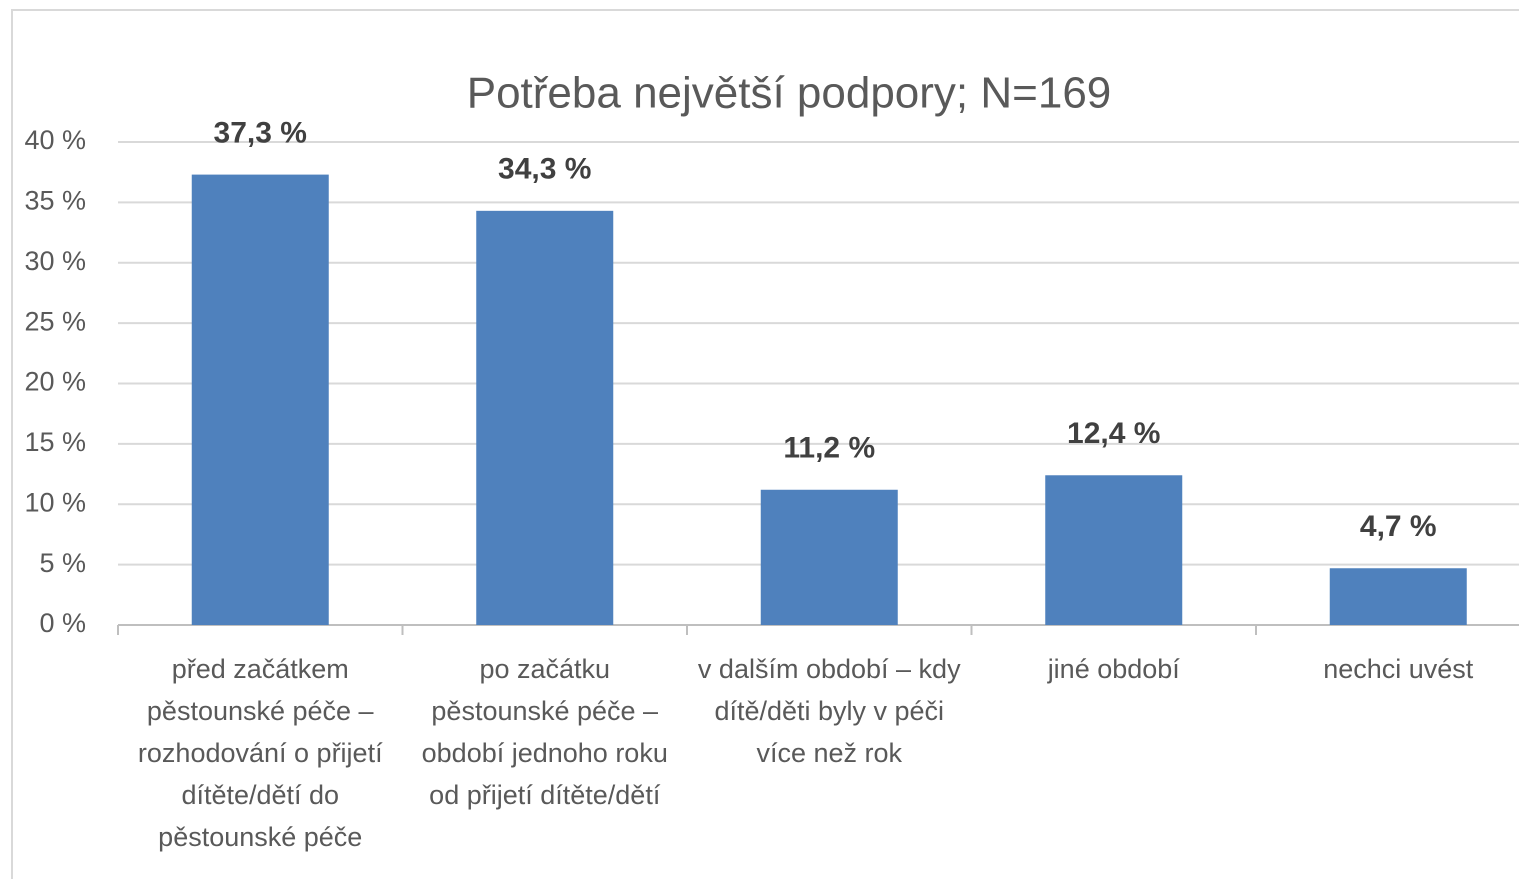 This screenshot has width=1519, height=879. I want to click on y-tick-label: 15 %, so click(55, 442).